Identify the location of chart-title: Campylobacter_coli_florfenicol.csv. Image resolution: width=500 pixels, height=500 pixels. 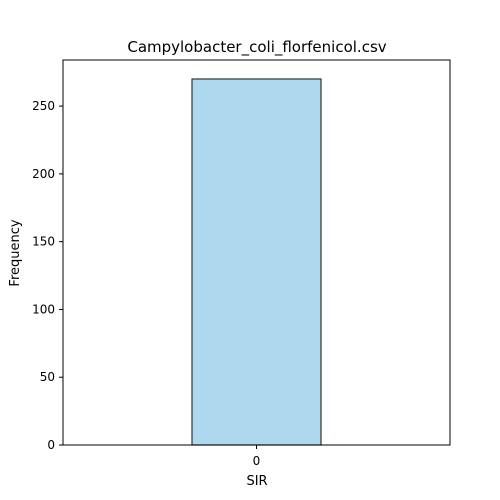
(256, 47).